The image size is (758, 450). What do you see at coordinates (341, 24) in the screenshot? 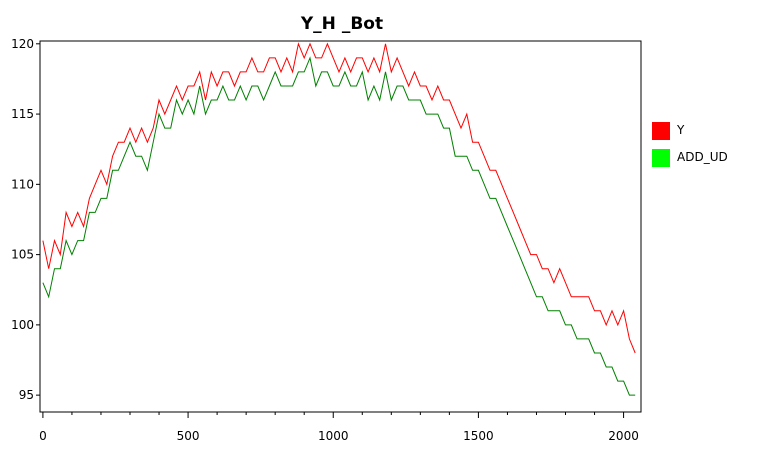
I see `chart-title: Y_H _Bot` at bounding box center [341, 24].